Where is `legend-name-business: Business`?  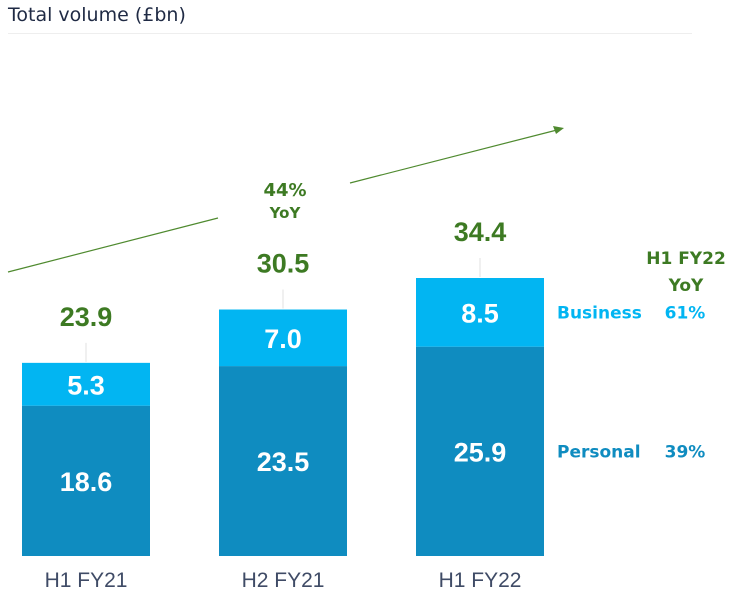 legend-name-business: Business is located at coordinates (599, 313).